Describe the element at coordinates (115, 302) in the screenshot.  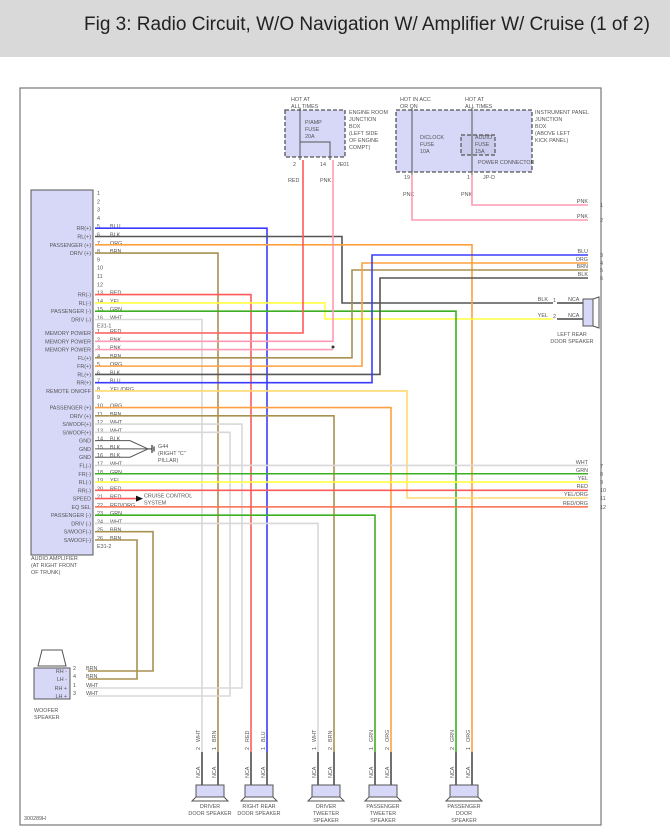
I see `wire-color-label: YEL` at that location.